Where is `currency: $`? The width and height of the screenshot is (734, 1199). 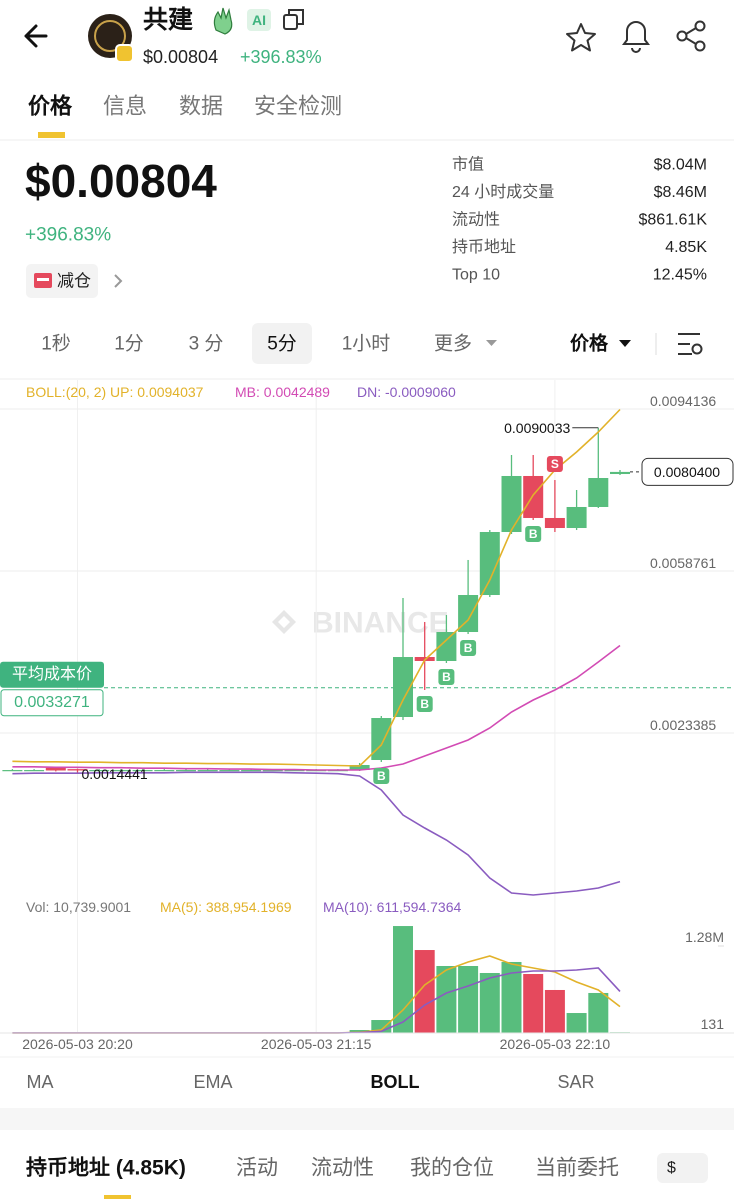 currency: $ is located at coordinates (671, 1168).